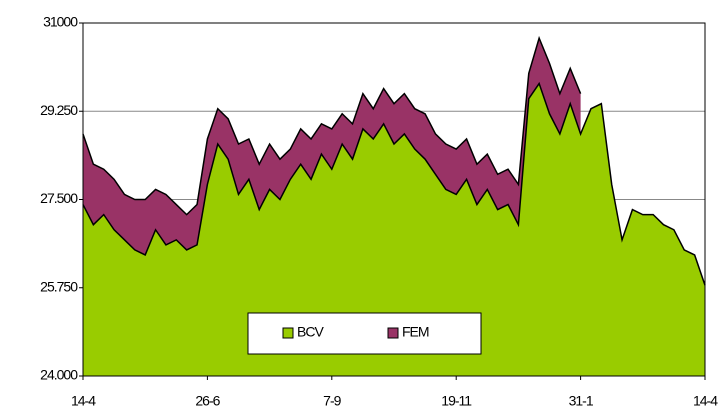  Describe the element at coordinates (415, 332) in the screenshot. I see `legend-label: FEM` at that location.